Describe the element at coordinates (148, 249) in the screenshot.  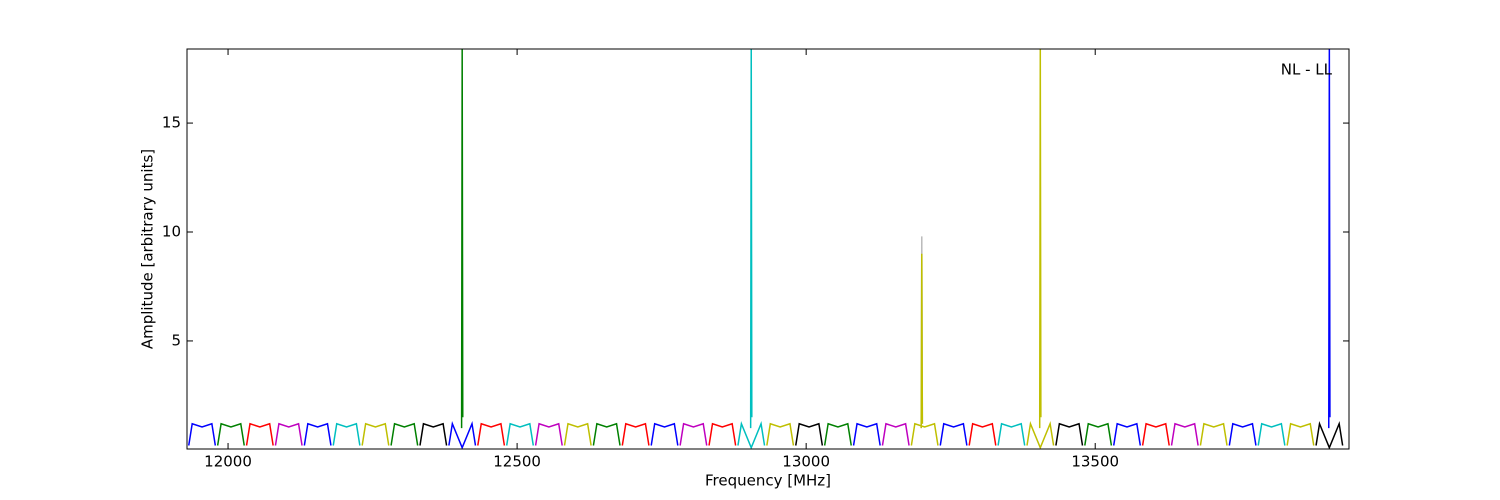
I see `y-axis-label: Amplitude [arbitrary units]` at that location.